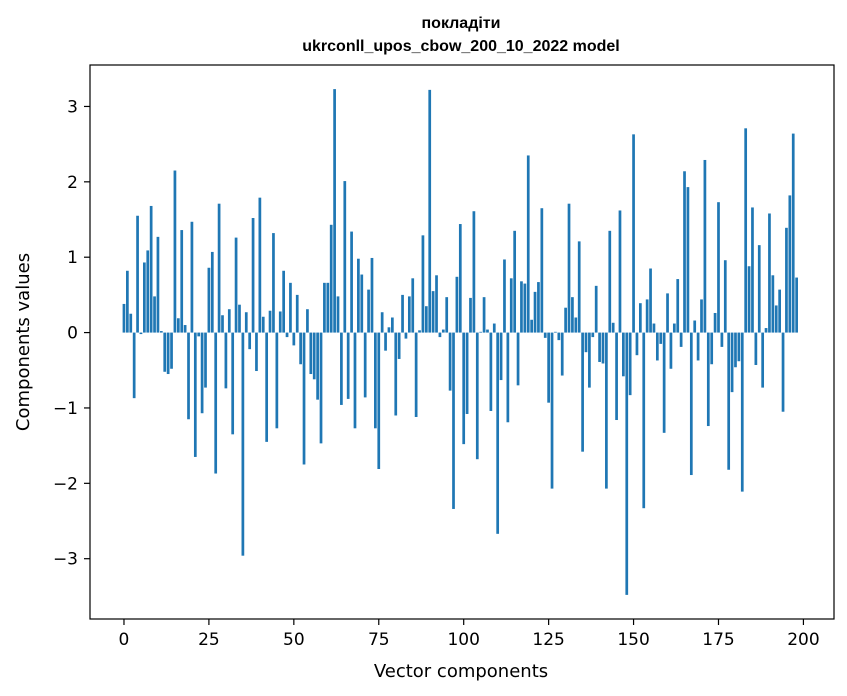  What do you see at coordinates (803, 640) in the screenshot?
I see `x-tick-label: 200` at bounding box center [803, 640].